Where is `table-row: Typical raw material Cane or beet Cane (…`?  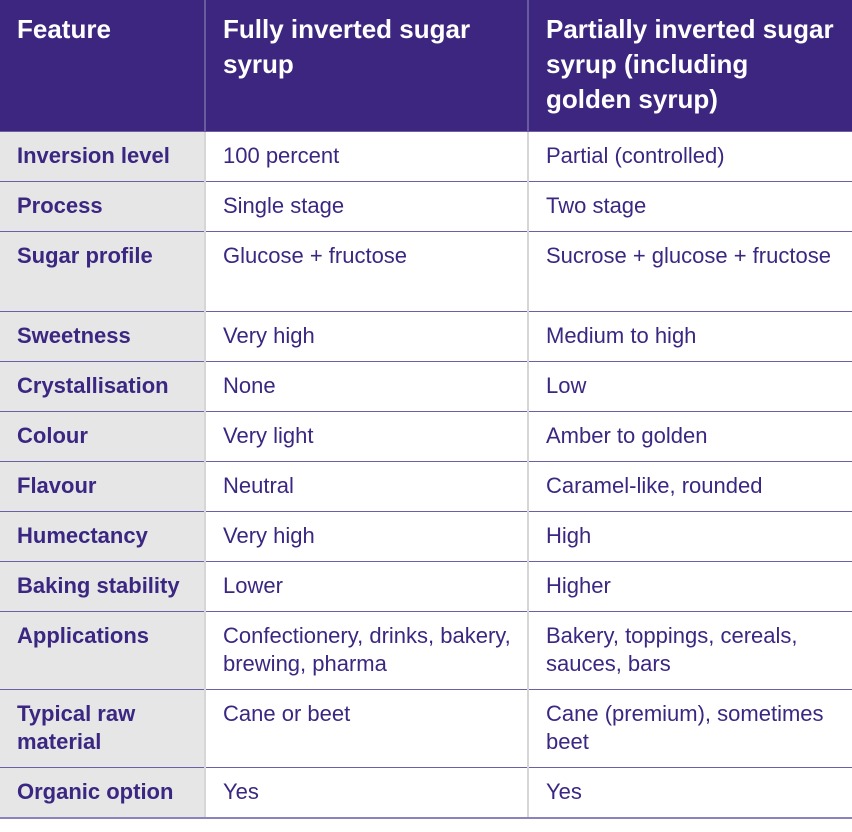
table-row: Typical raw material Cane or beet Cane (… is located at coordinates (426, 728).